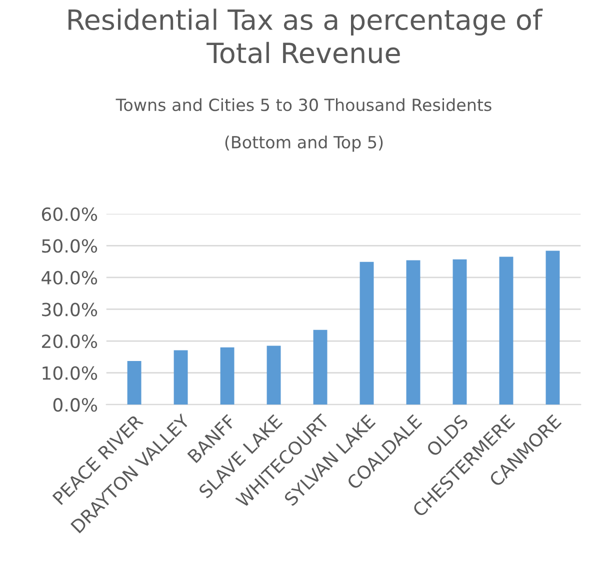 The height and width of the screenshot is (578, 608). Describe the element at coordinates (70, 341) in the screenshot. I see `y-tick-label: 20.0%` at that location.